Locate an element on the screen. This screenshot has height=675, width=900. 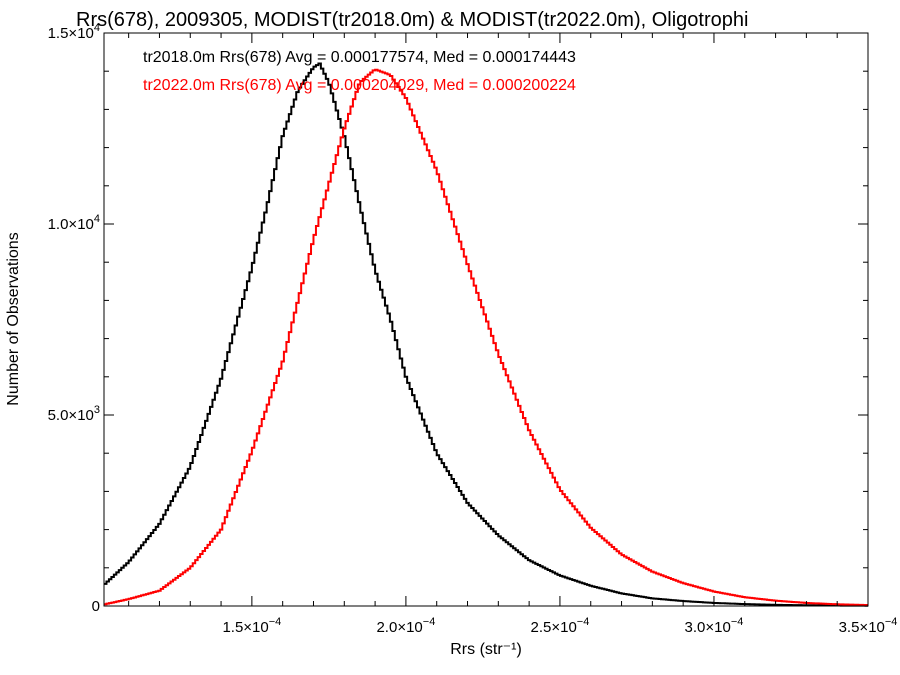
x-tick-label: 3.0×10⁻⁴ is located at coordinates (714, 626).